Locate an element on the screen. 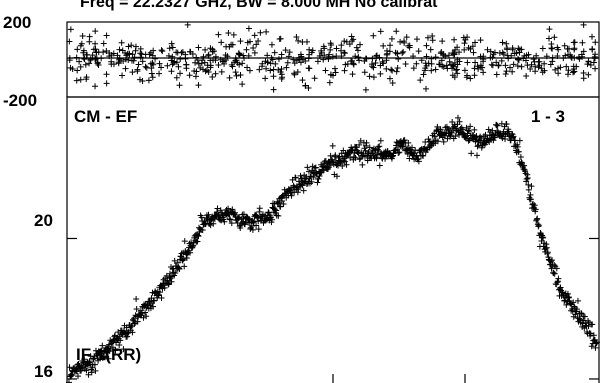  phase-ytick-label-top: 200 is located at coordinates (17, 22).